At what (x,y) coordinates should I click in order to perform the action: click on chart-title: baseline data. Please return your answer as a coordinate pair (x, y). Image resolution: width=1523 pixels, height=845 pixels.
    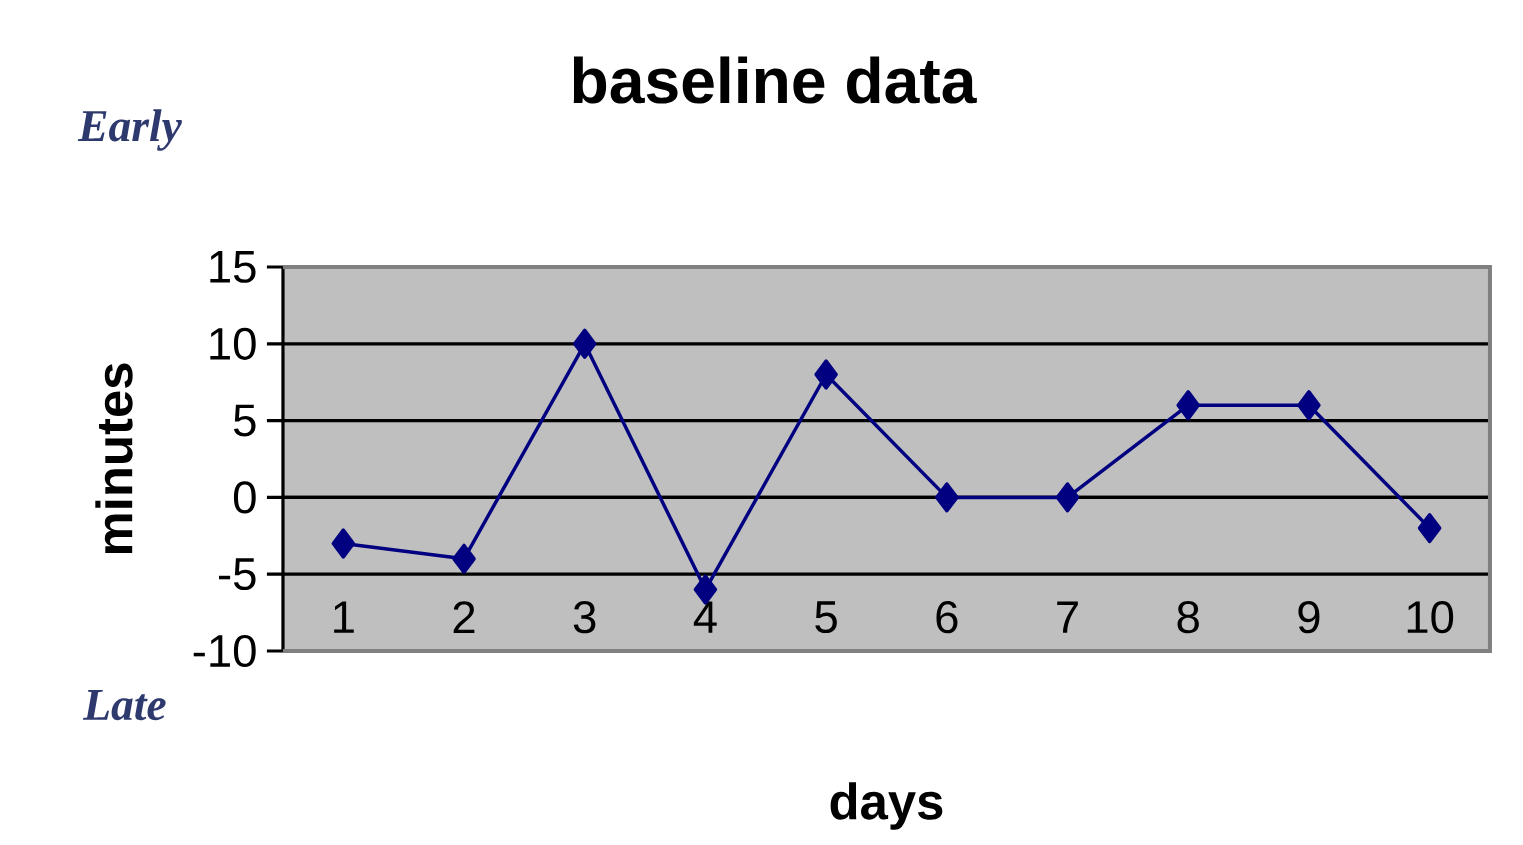
    Looking at the image, I should click on (775, 80).